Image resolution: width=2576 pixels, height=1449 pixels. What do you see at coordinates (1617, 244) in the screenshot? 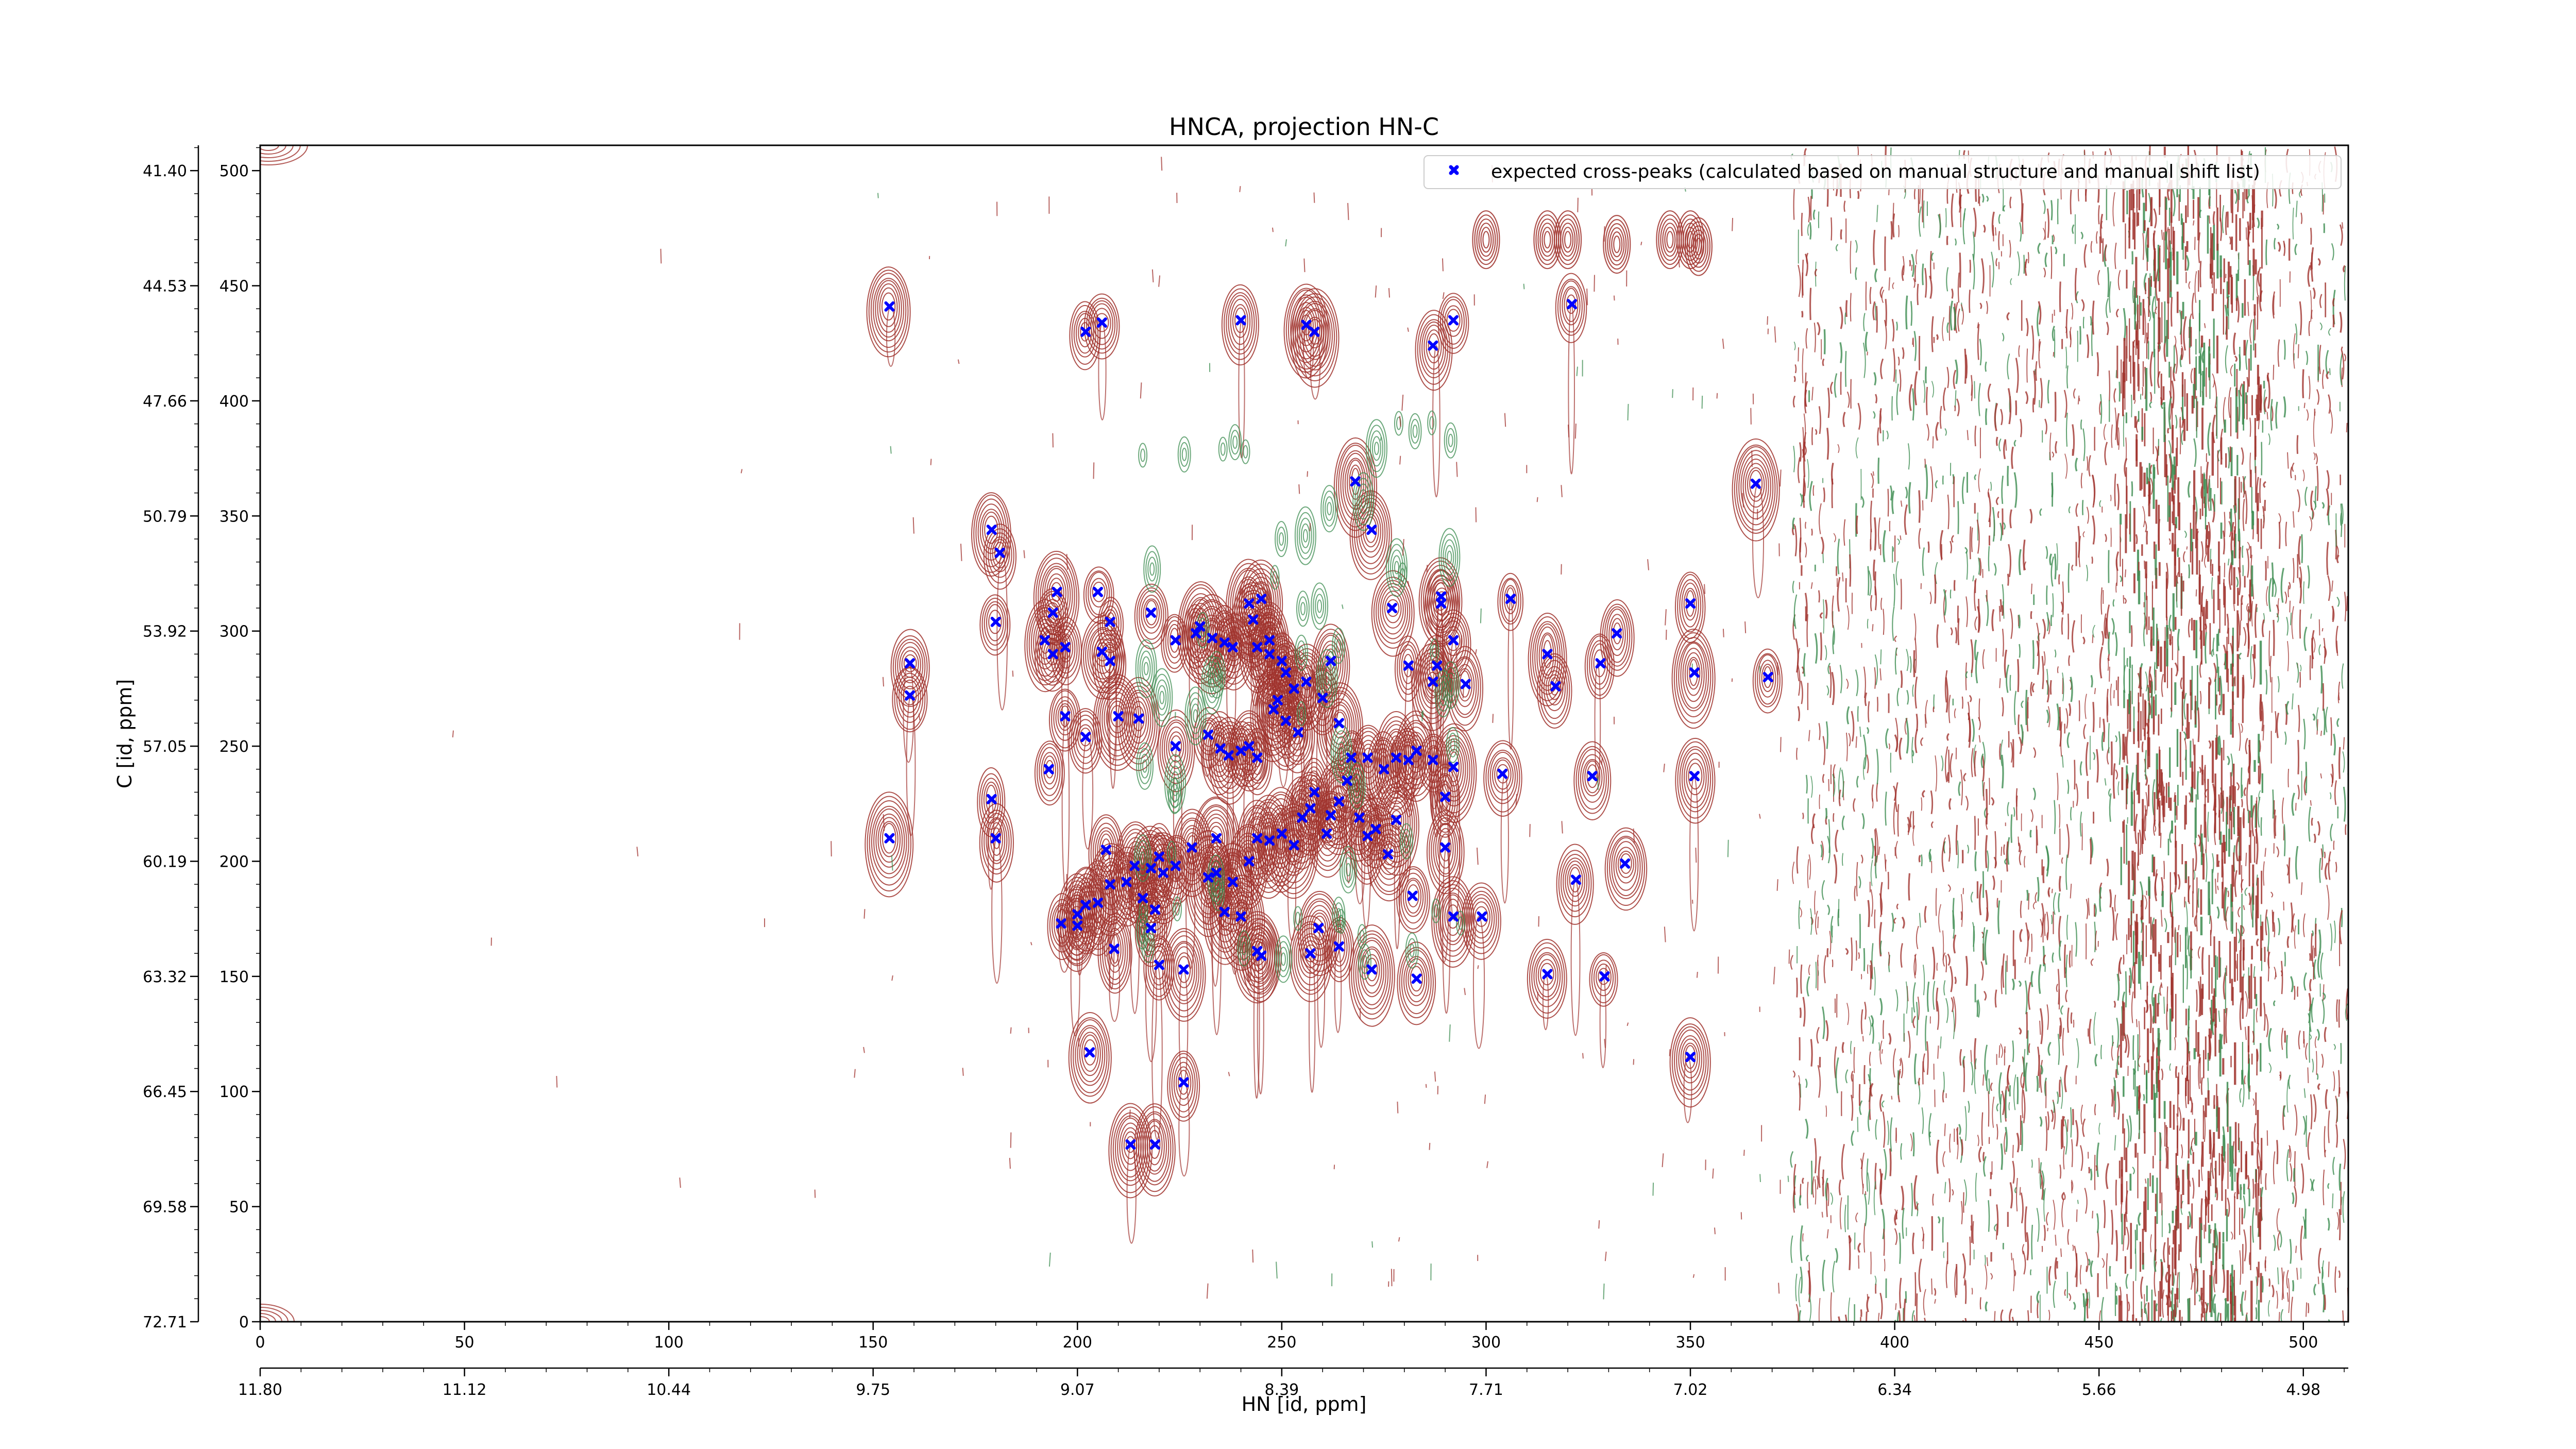
I see `edge-peak-contour` at bounding box center [1617, 244].